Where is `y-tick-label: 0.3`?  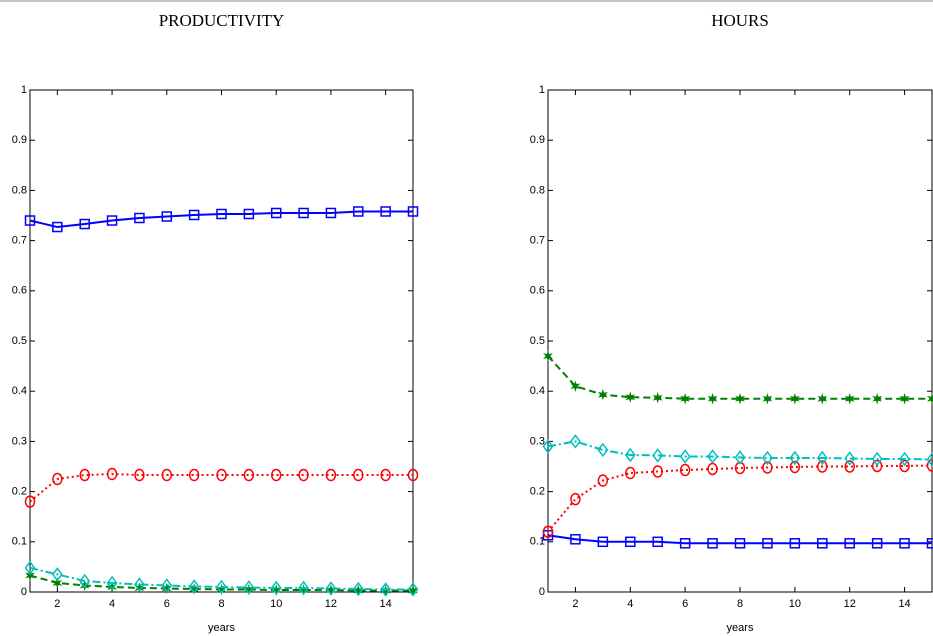 y-tick-label: 0.3 is located at coordinates (19, 441).